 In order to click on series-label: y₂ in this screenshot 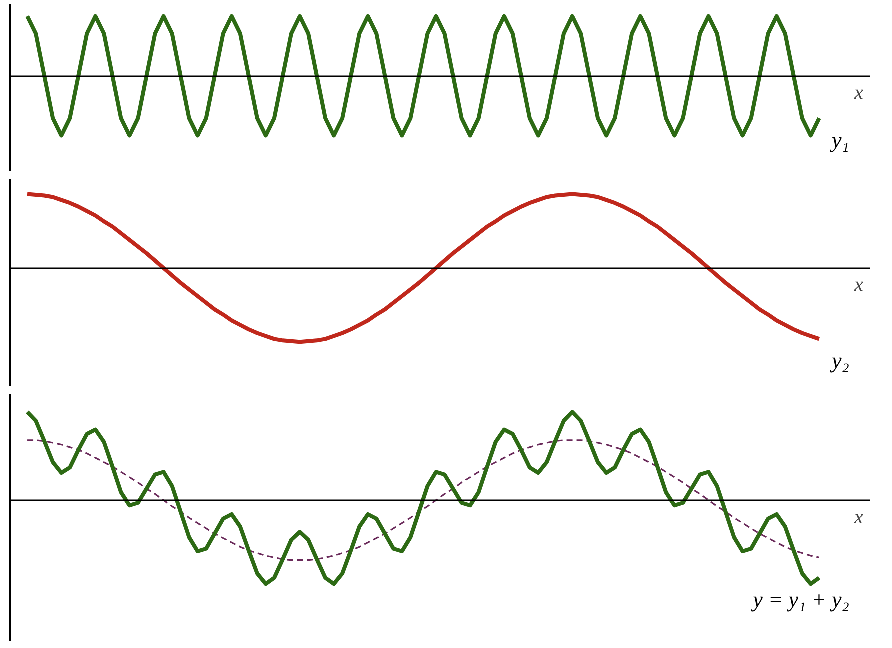, I will do `click(840, 361)`.